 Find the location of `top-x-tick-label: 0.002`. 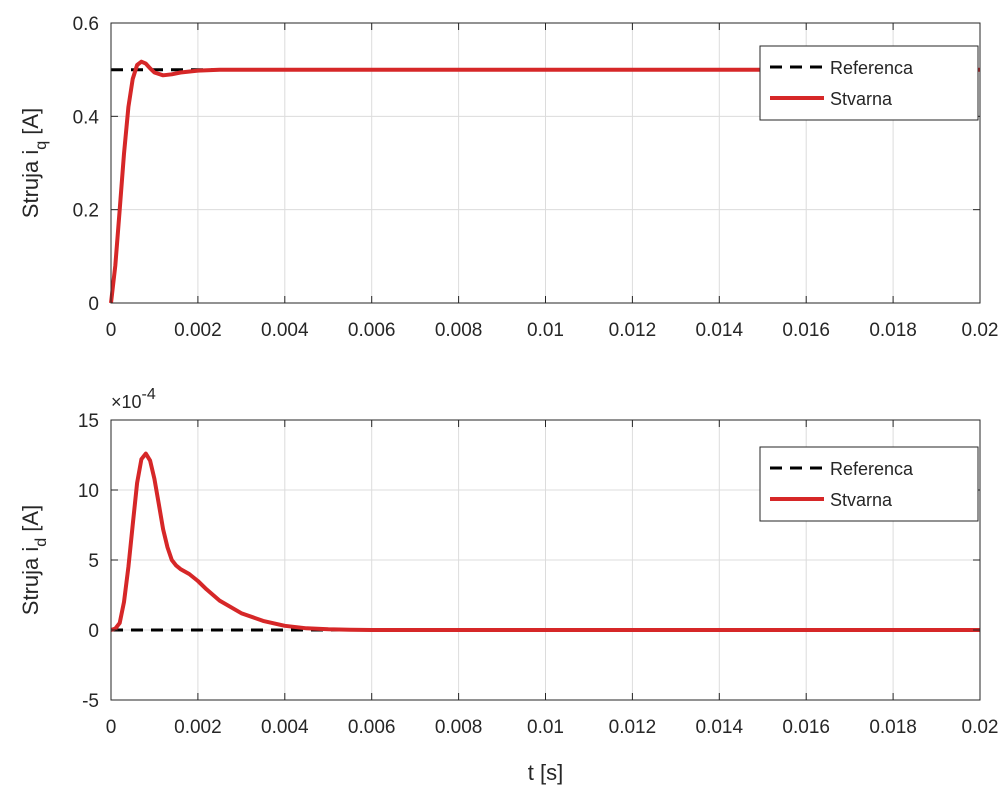

top-x-tick-label: 0.002 is located at coordinates (198, 330).